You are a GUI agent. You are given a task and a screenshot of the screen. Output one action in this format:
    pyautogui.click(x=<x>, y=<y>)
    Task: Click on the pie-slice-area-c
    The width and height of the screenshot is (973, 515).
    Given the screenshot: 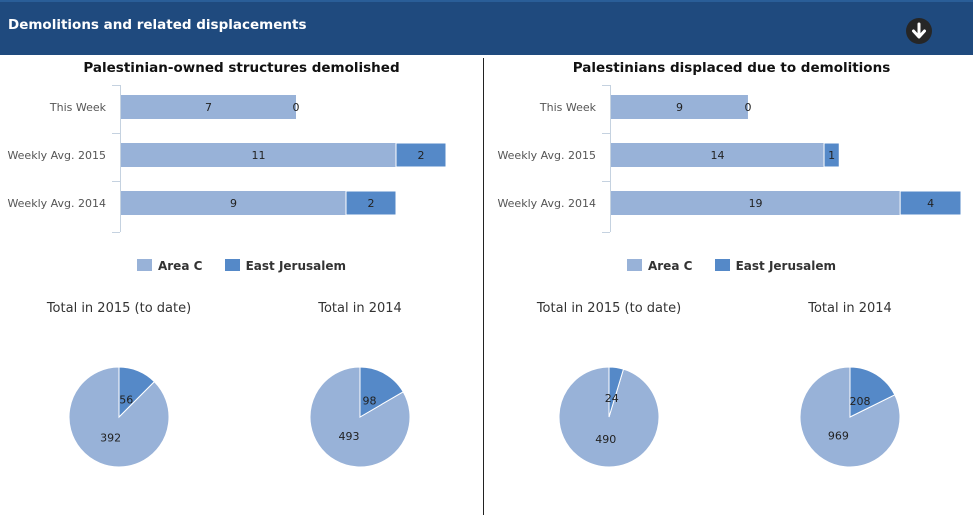 What is the action you would take?
    pyautogui.click(x=850, y=417)
    